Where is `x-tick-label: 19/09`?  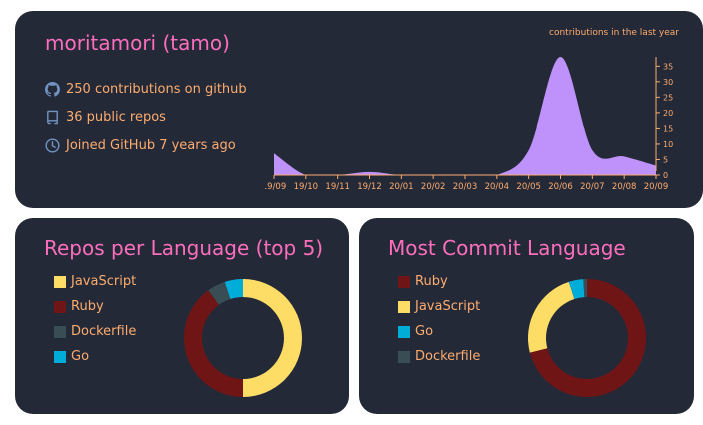
x-tick-label: 19/09 is located at coordinates (275, 187).